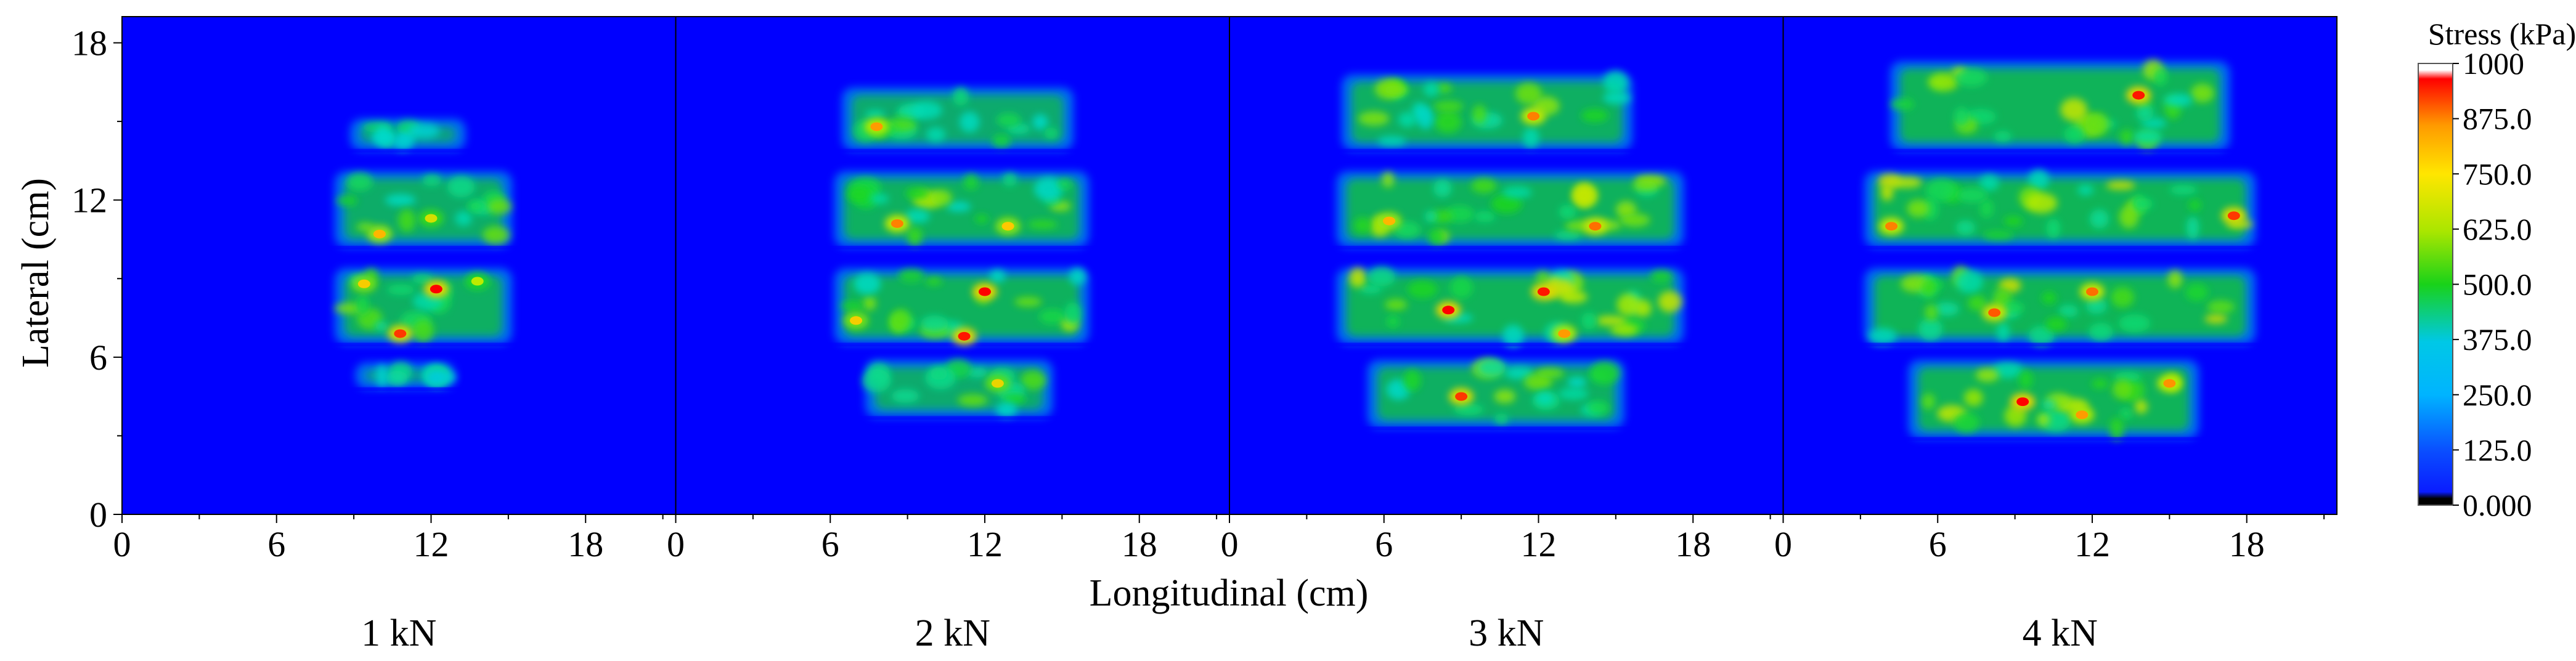  I want to click on colorbar-tick-label: 250.0, so click(2497, 395).